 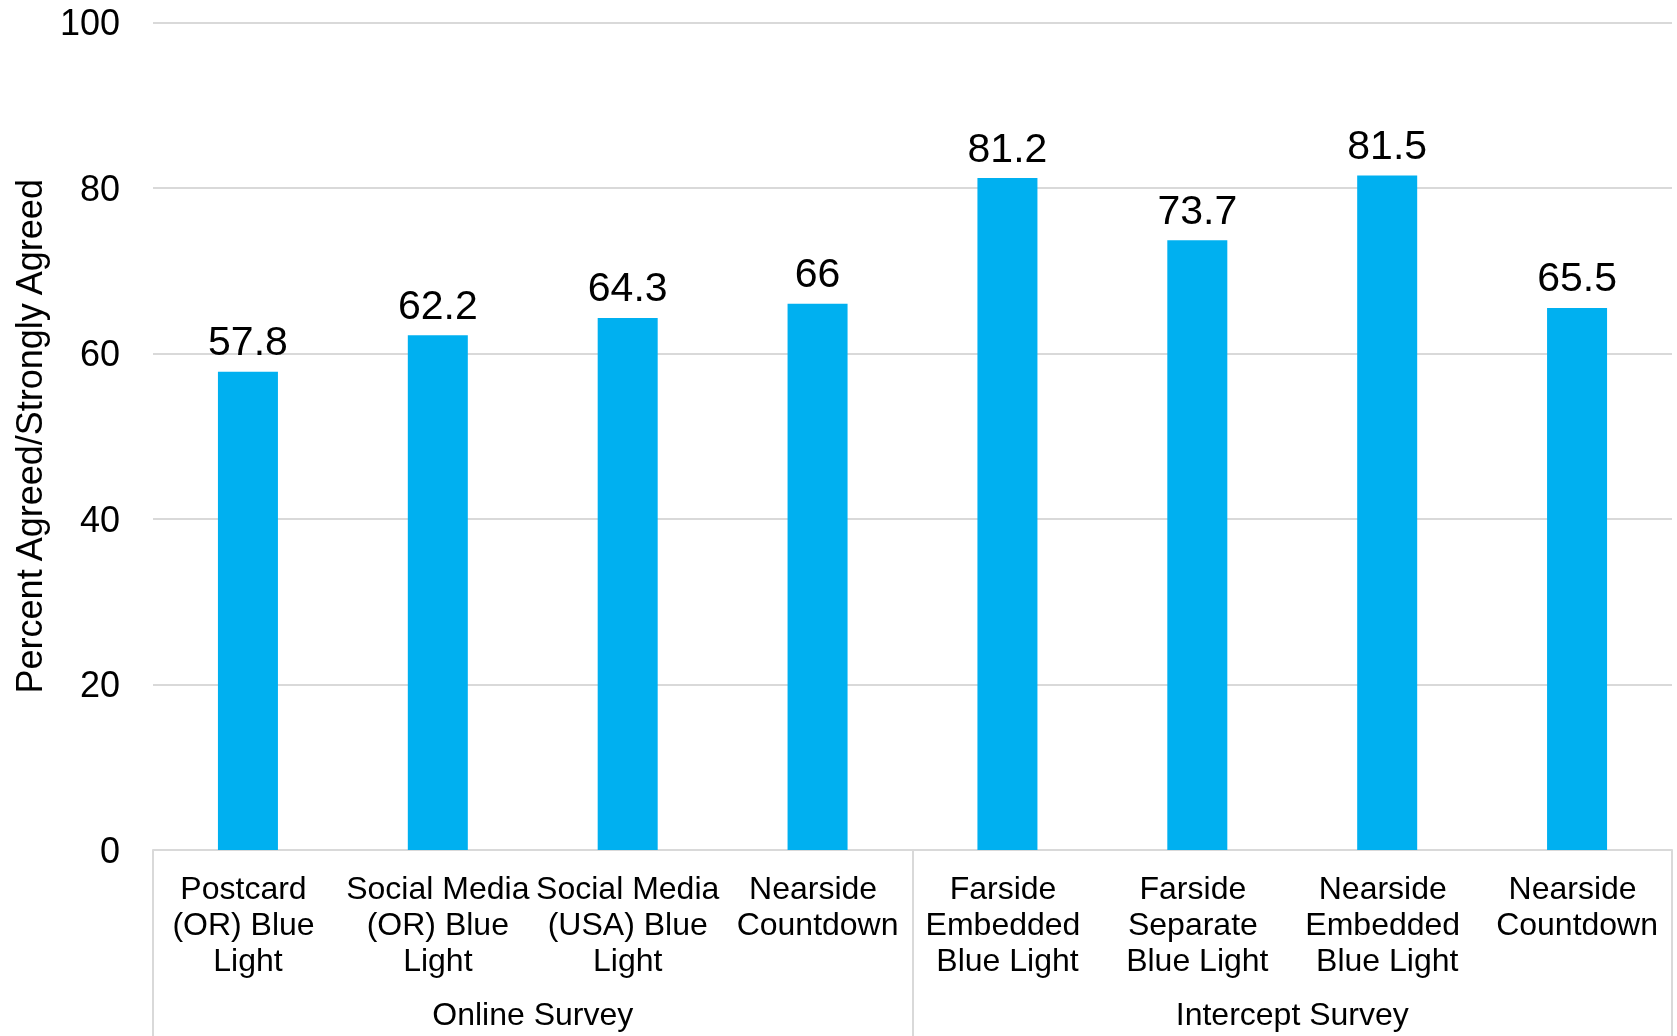 What do you see at coordinates (1387, 924) in the screenshot?
I see `x-tick-label: Nearside Embedded Blue Light` at bounding box center [1387, 924].